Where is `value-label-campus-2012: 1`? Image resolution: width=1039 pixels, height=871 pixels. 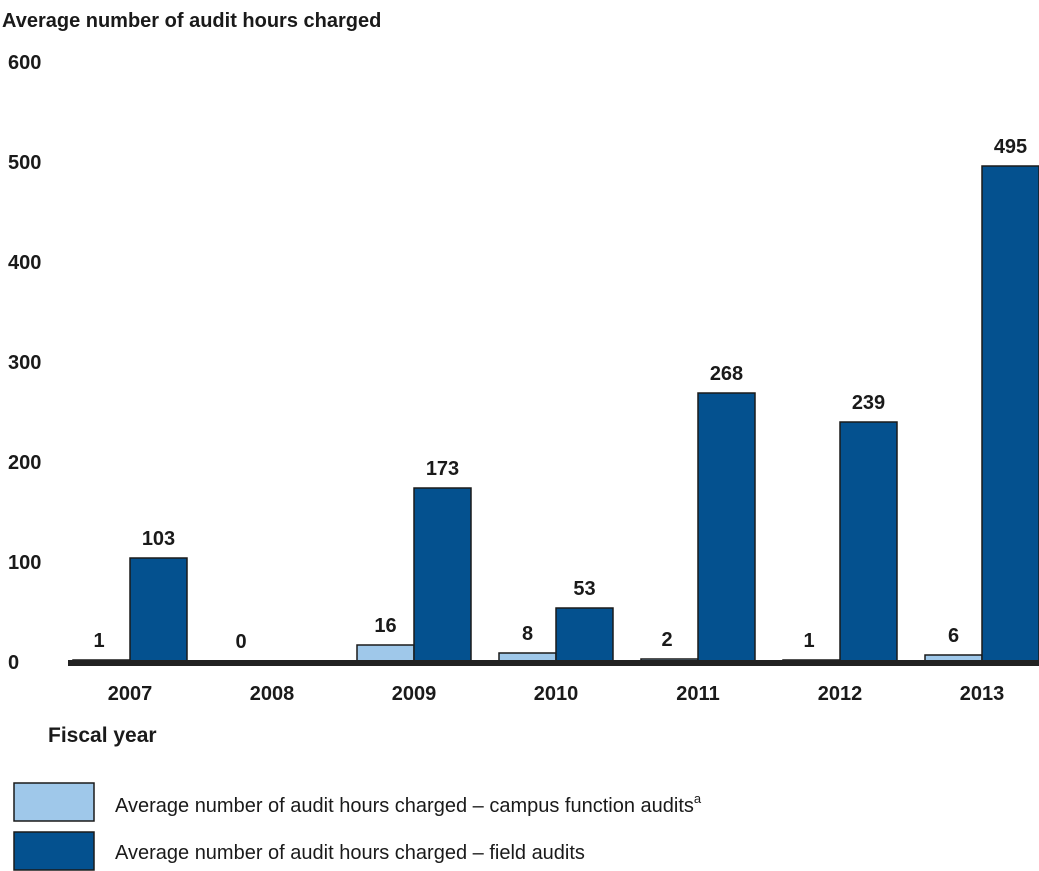 value-label-campus-2012: 1 is located at coordinates (808, 641).